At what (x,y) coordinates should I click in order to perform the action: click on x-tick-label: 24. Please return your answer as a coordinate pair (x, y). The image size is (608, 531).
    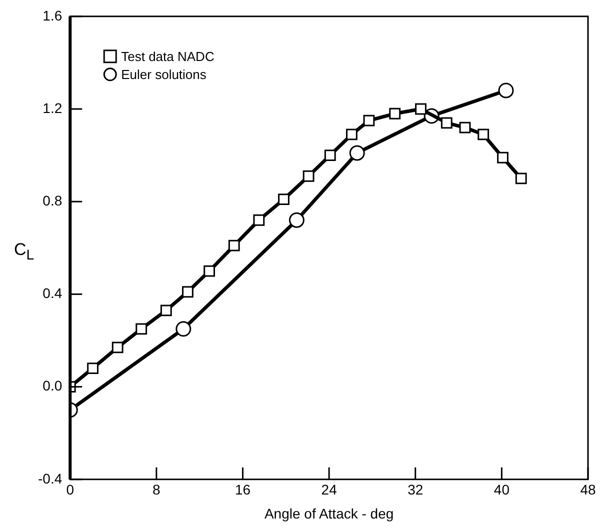
    Looking at the image, I should click on (329, 490).